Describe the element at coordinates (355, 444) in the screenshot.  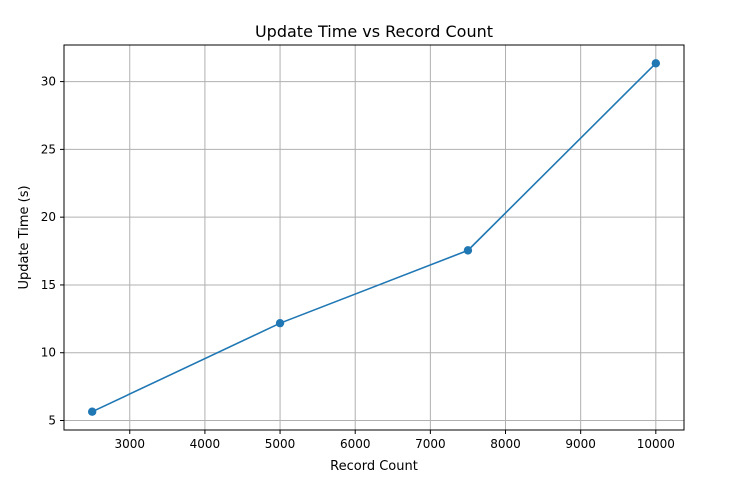
I see `x-tick-label: 6000` at that location.